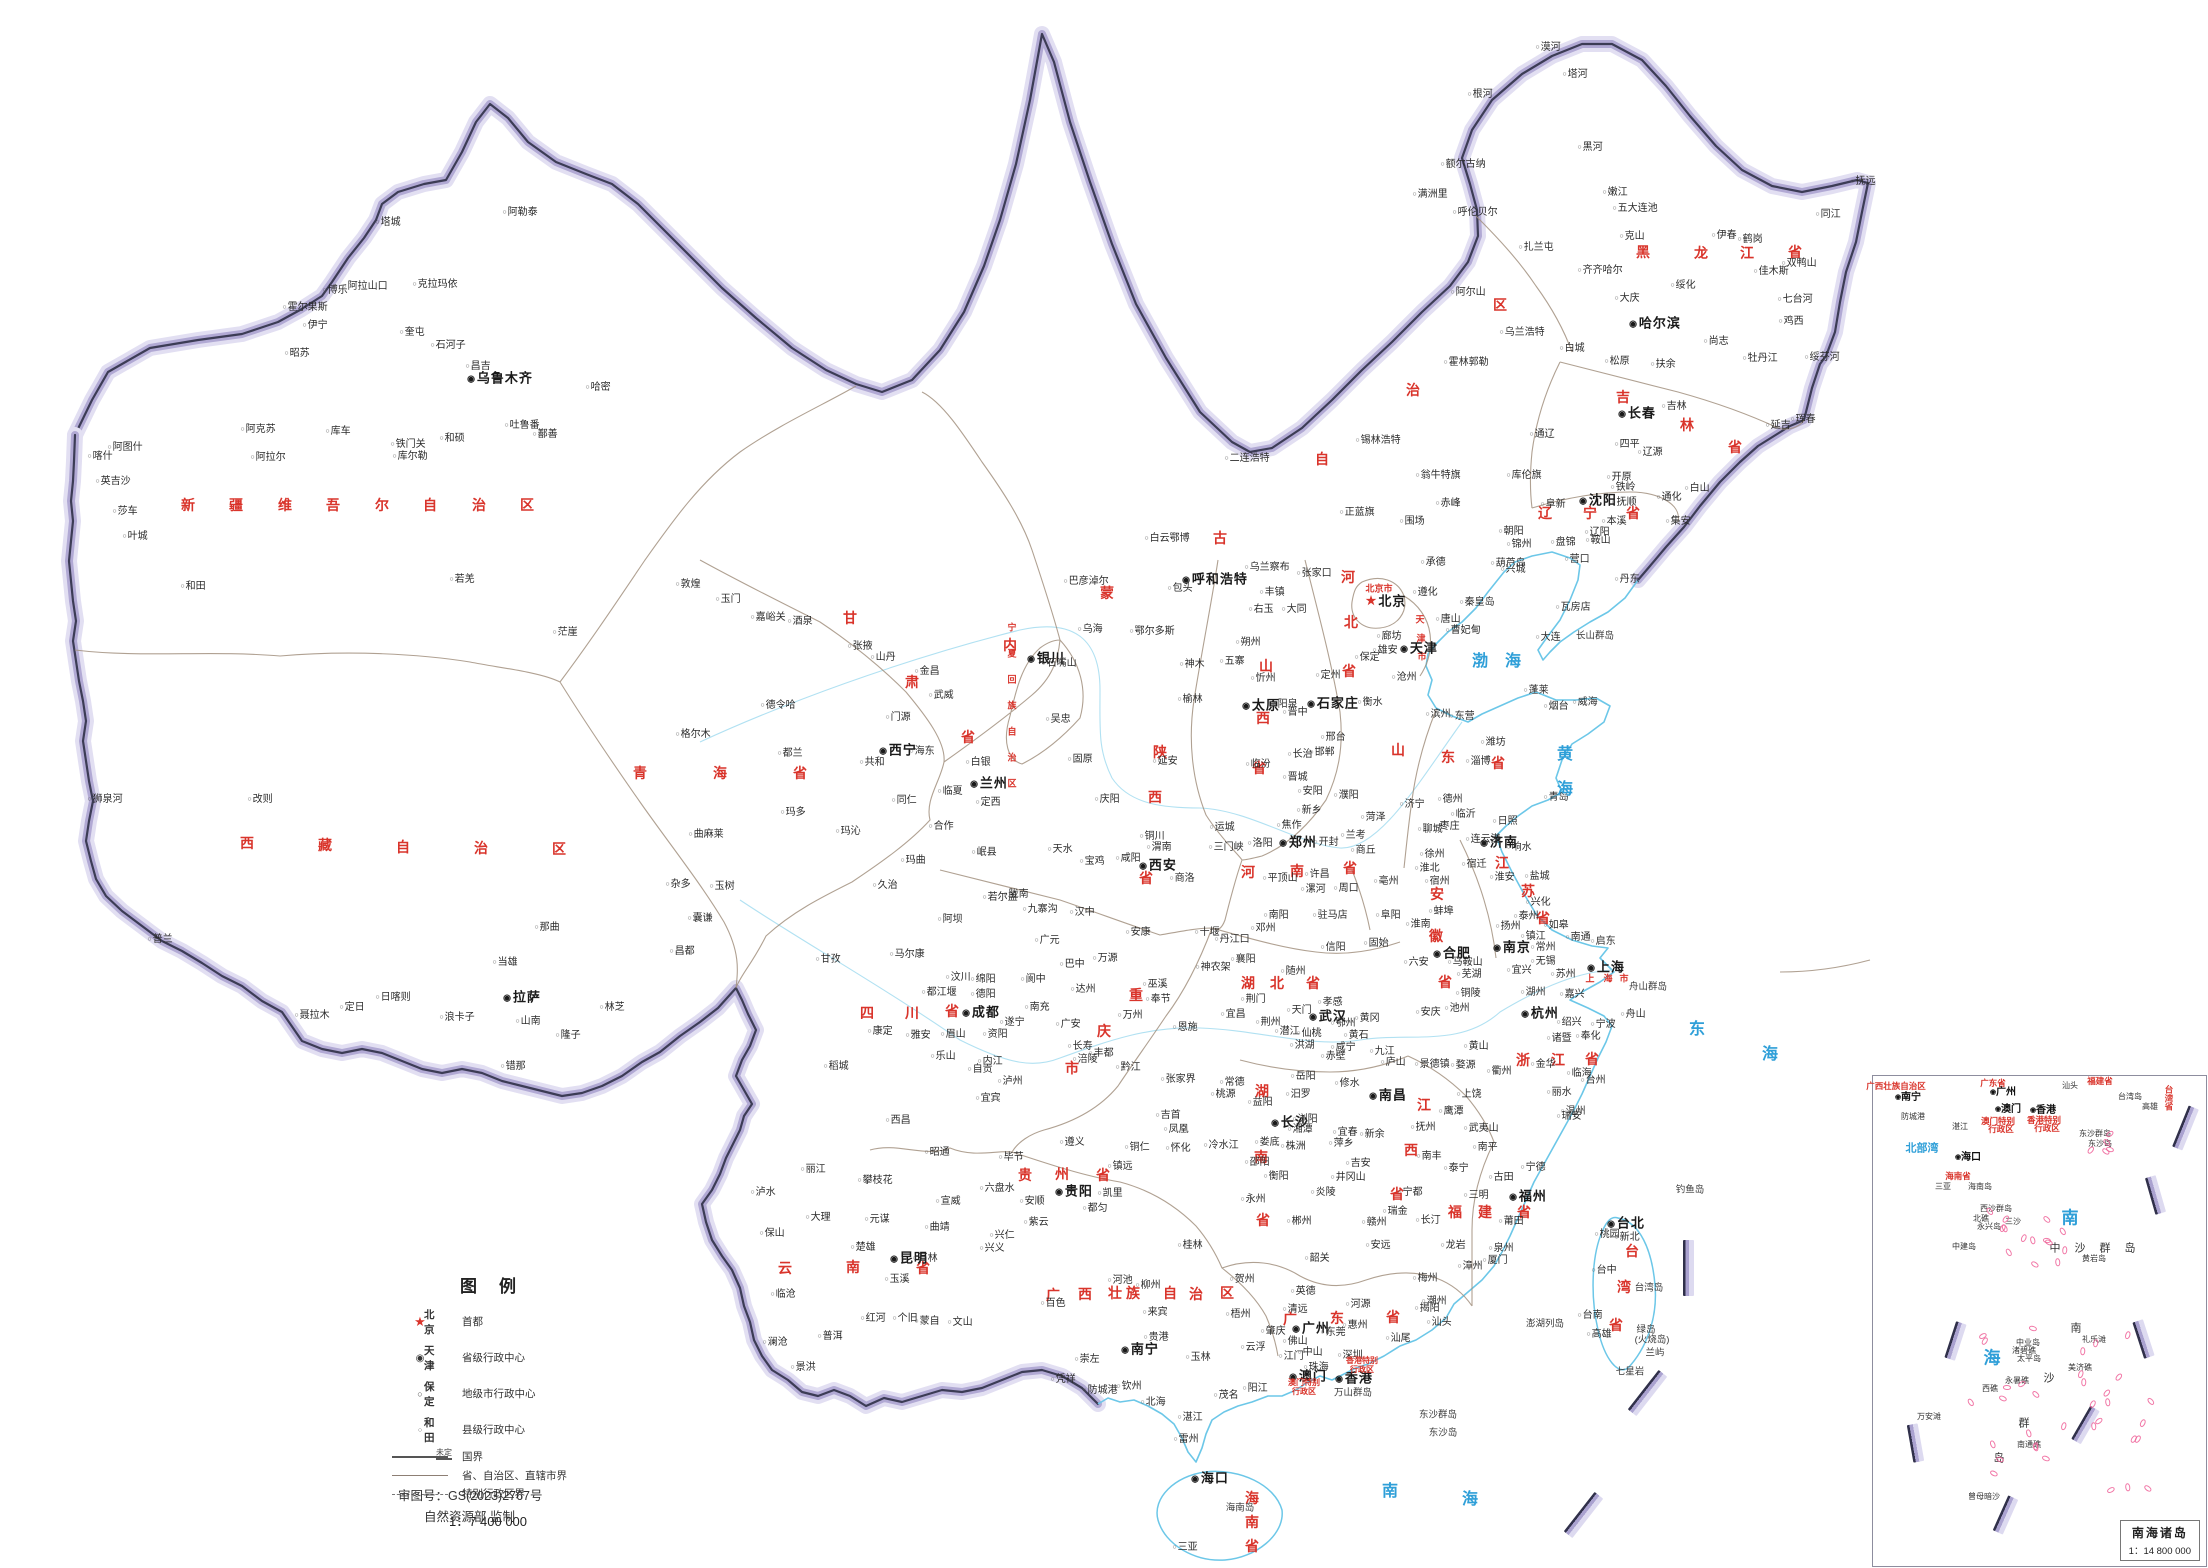 This screenshot has width=2208, height=1568. I want to click on city-label: ○日喀则, so click(393, 997).